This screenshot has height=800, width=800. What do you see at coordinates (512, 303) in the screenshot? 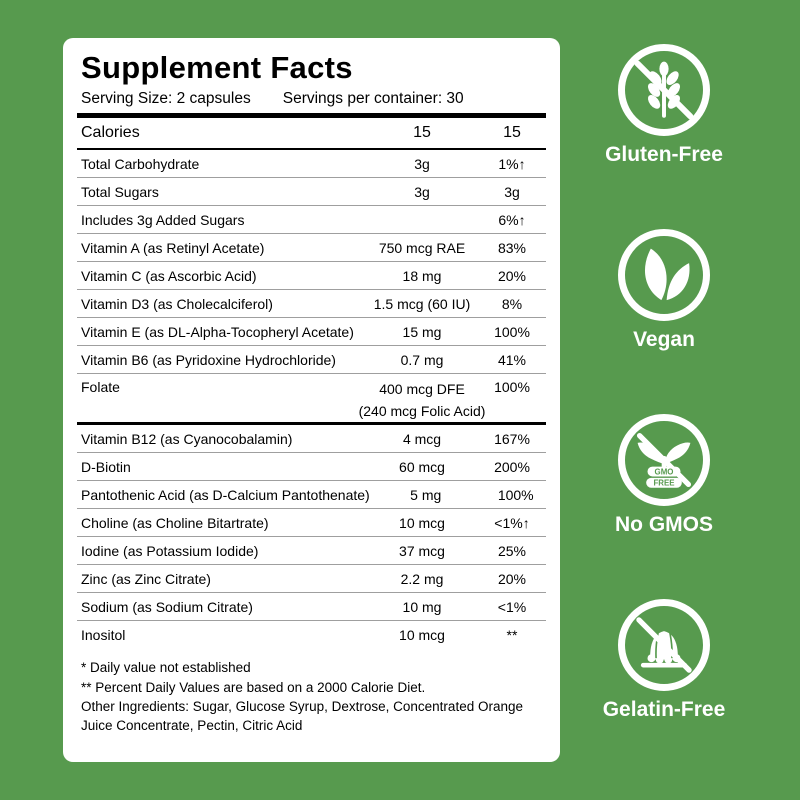
I see `nutrient-dv: 8%` at bounding box center [512, 303].